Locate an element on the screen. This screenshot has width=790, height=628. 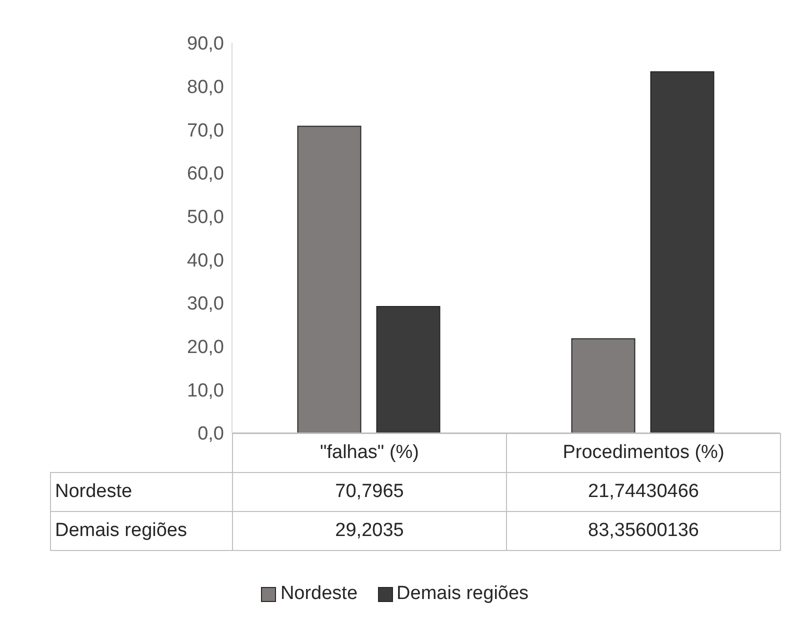
y-tick-label: 80,0 is located at coordinates (205, 87).